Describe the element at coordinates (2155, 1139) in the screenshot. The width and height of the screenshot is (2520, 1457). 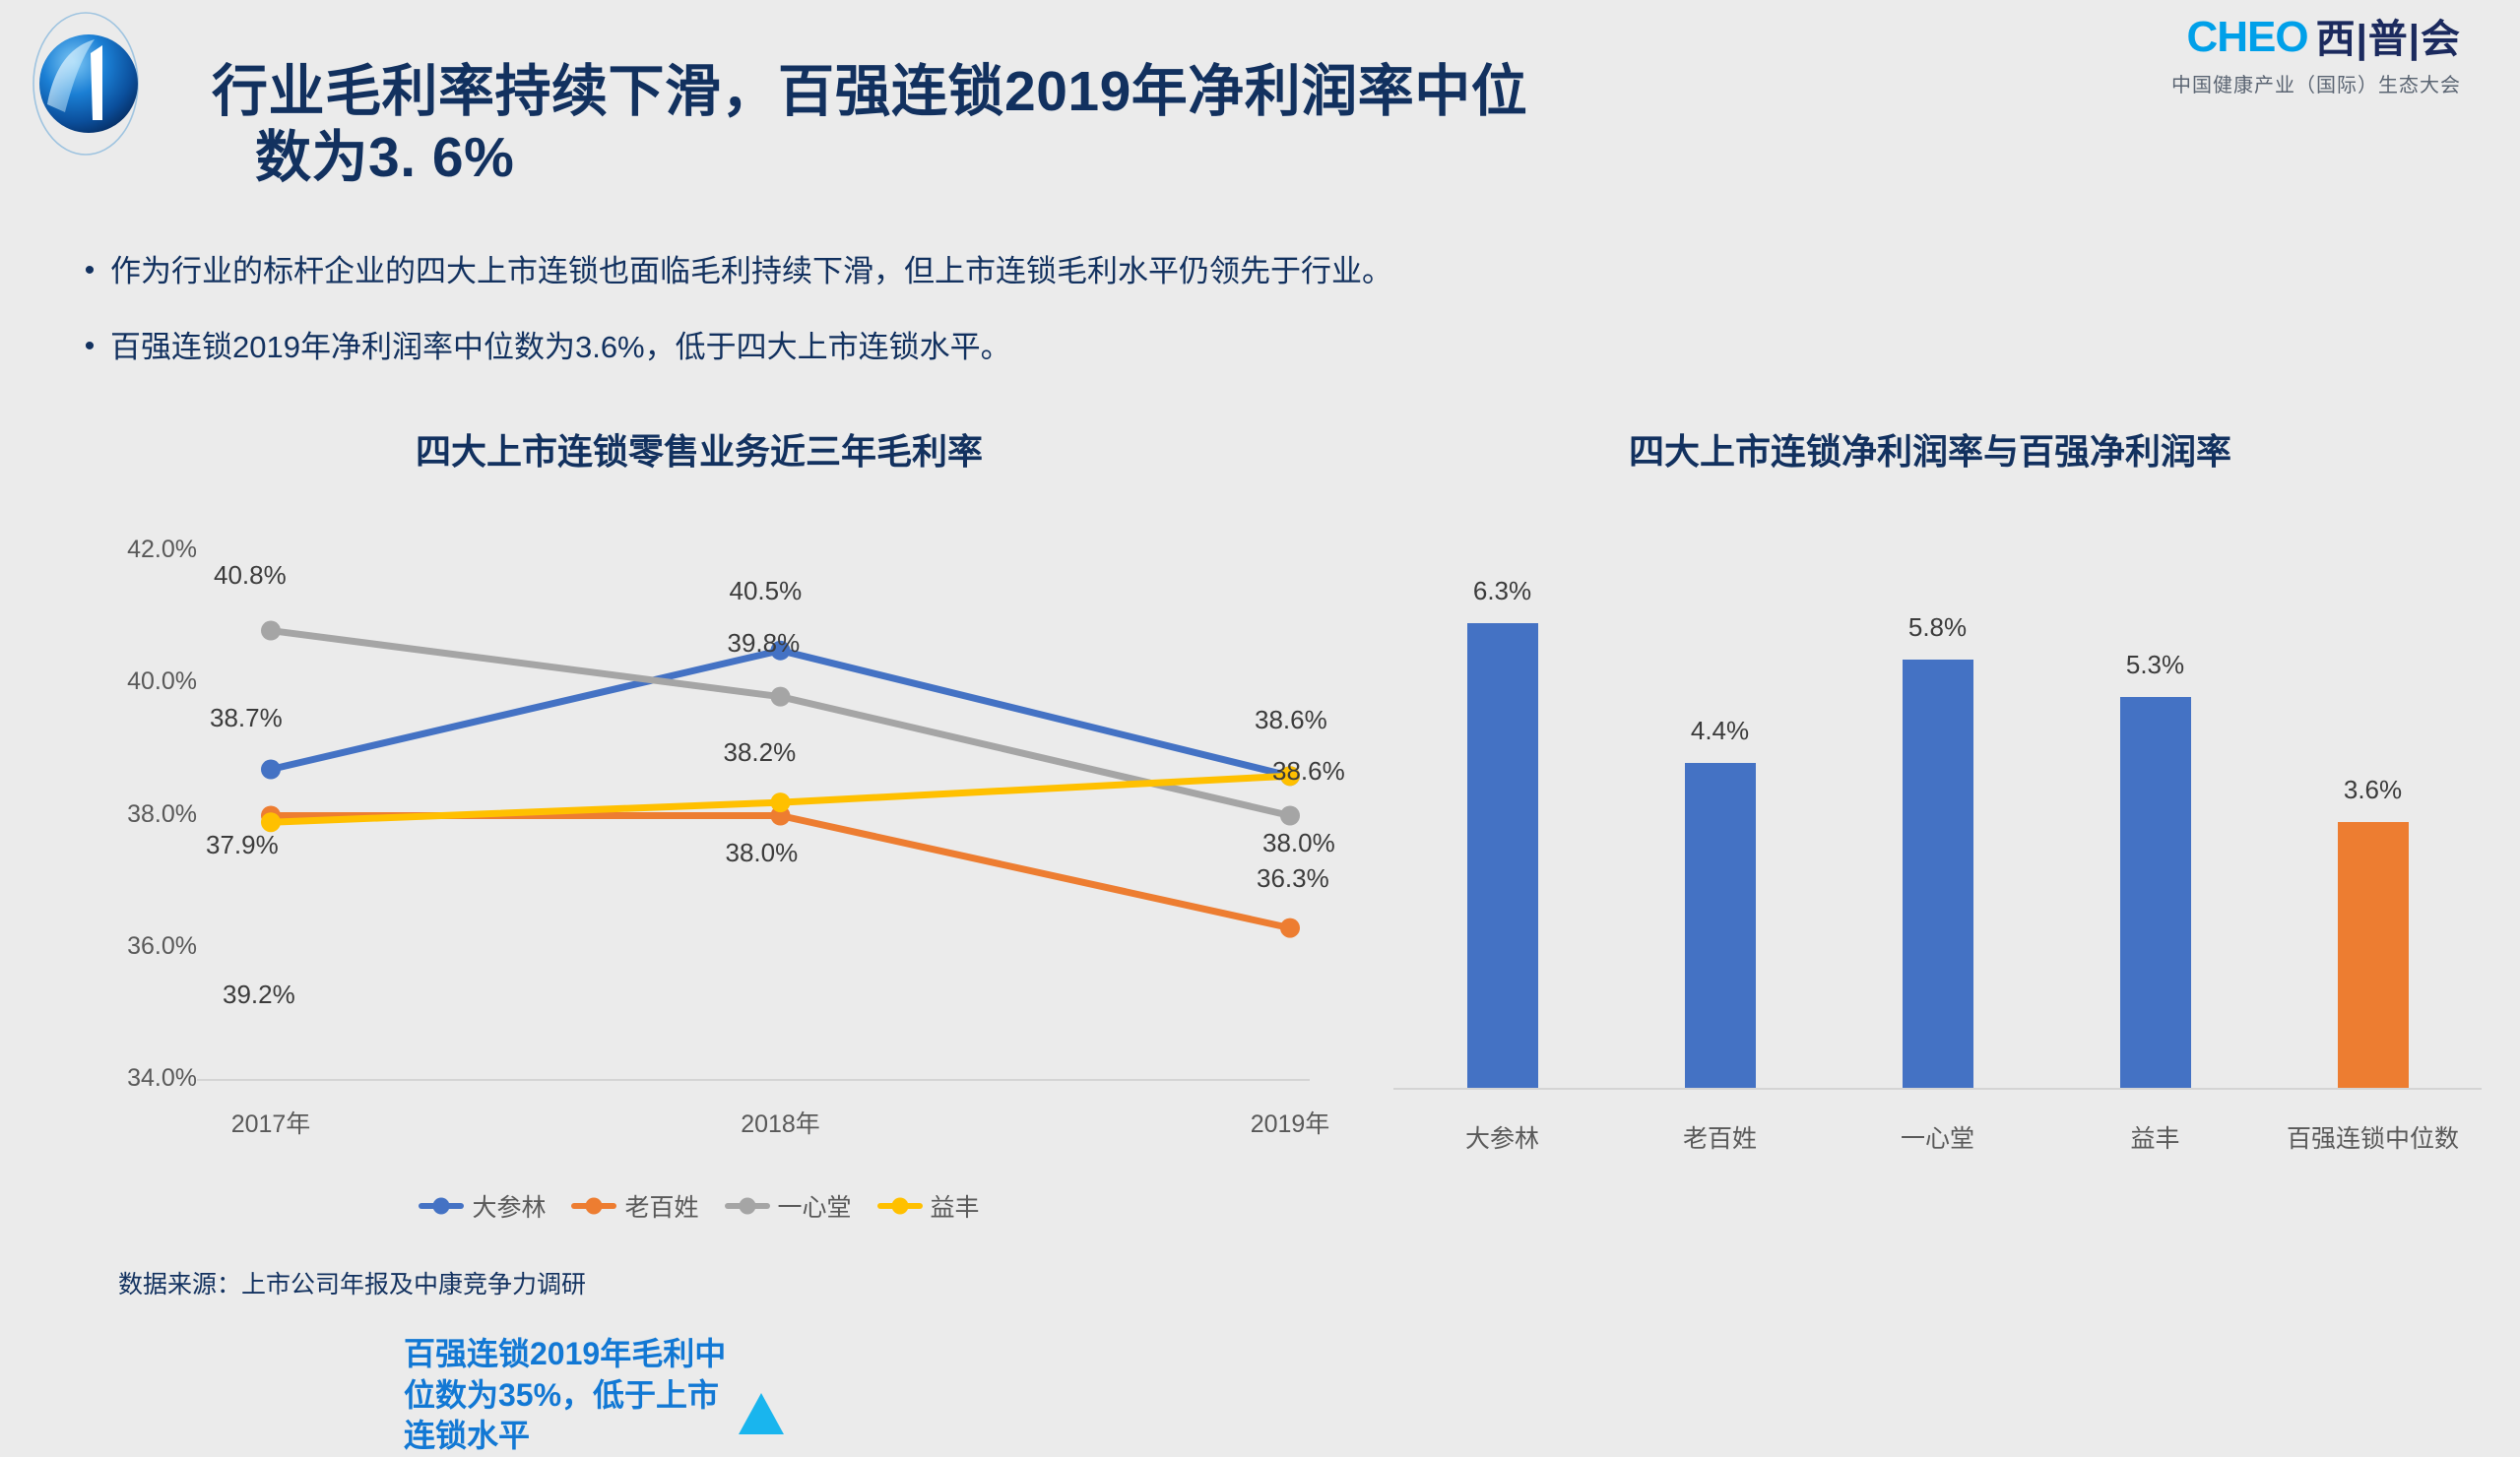
I see `x-axis-tick-label: 益丰` at that location.